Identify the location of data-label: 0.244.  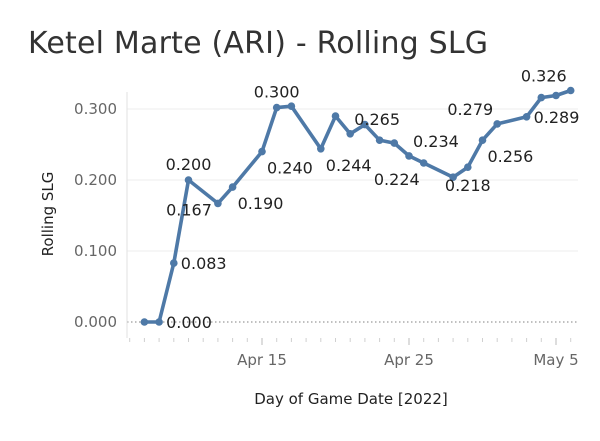
(349, 165).